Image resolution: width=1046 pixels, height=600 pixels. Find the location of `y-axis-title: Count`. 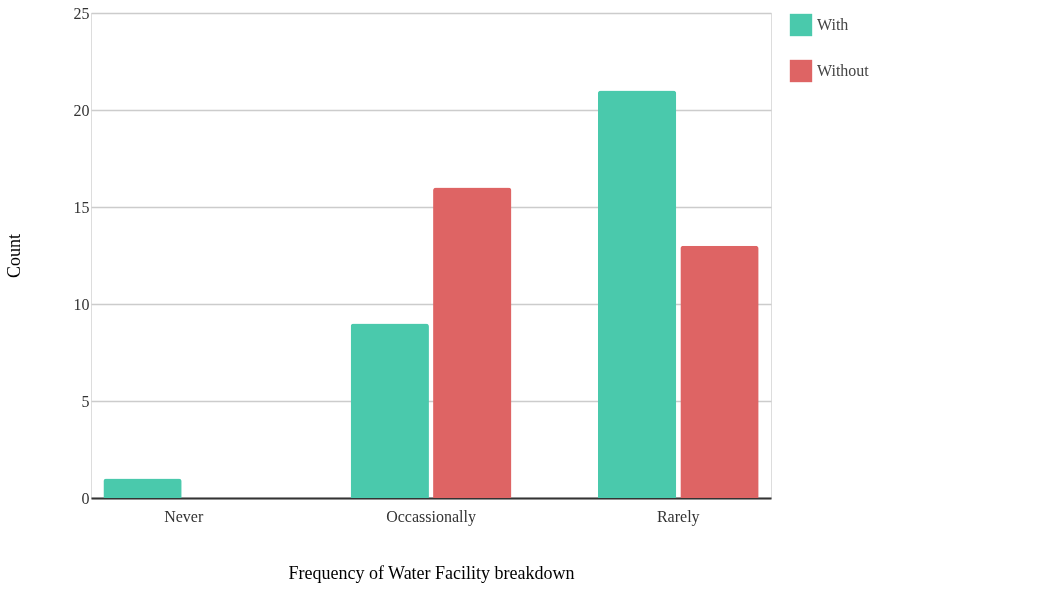

y-axis-title: Count is located at coordinates (13, 256).